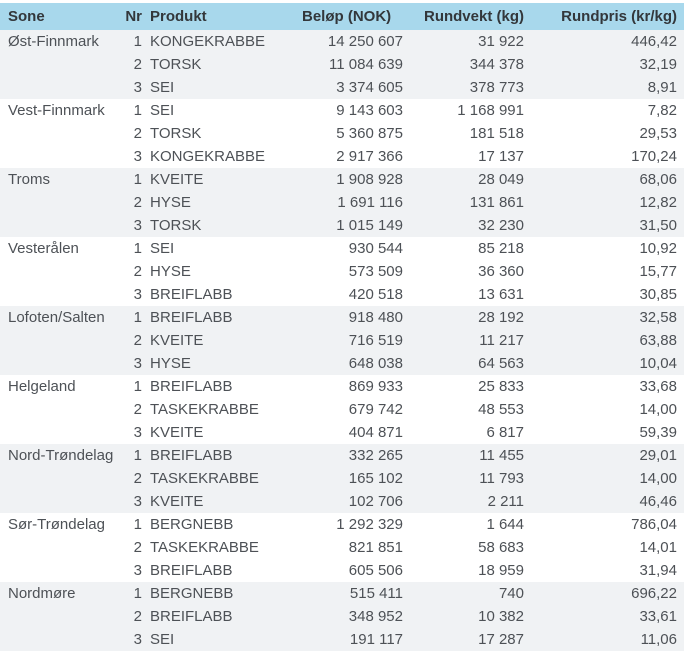  Describe the element at coordinates (43, 248) in the screenshot. I see `sone-cell: Vesterålen` at that location.